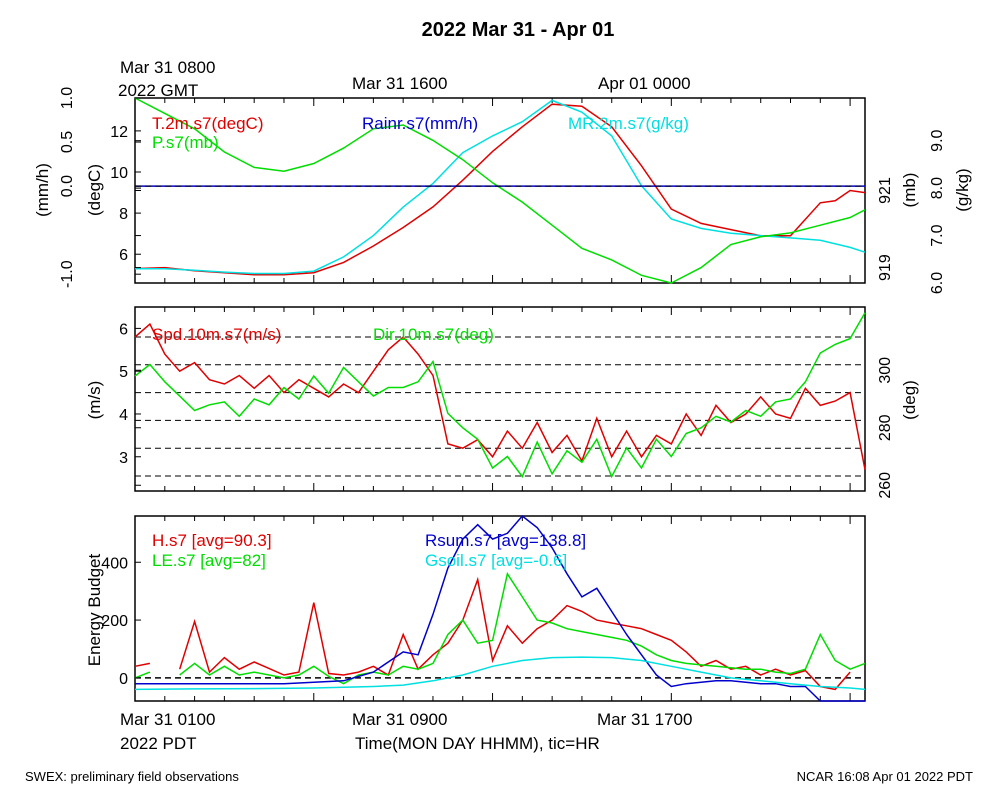 This screenshot has width=1000, height=800. What do you see at coordinates (123, 679) in the screenshot?
I see `energy-tick-label: 0` at bounding box center [123, 679].